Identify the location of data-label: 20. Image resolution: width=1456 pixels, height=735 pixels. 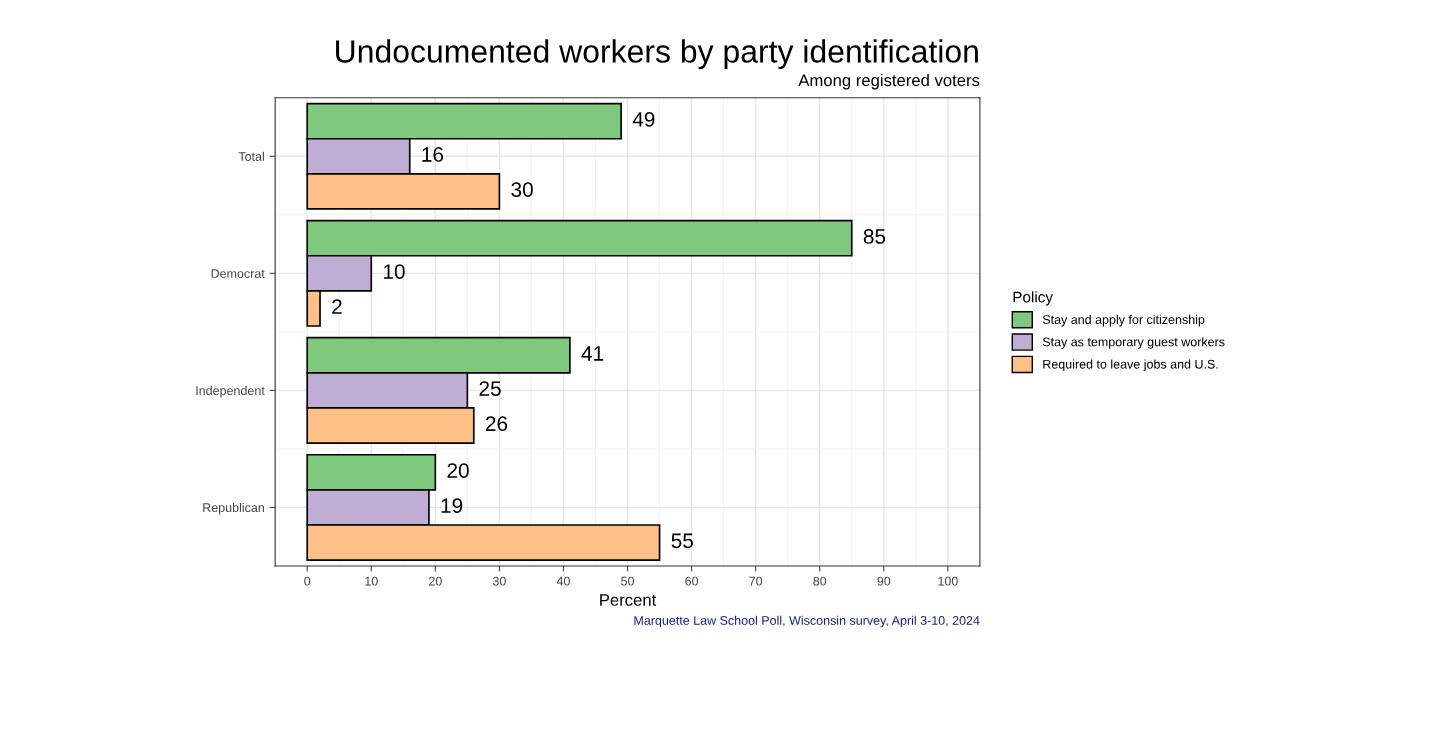
(458, 470).